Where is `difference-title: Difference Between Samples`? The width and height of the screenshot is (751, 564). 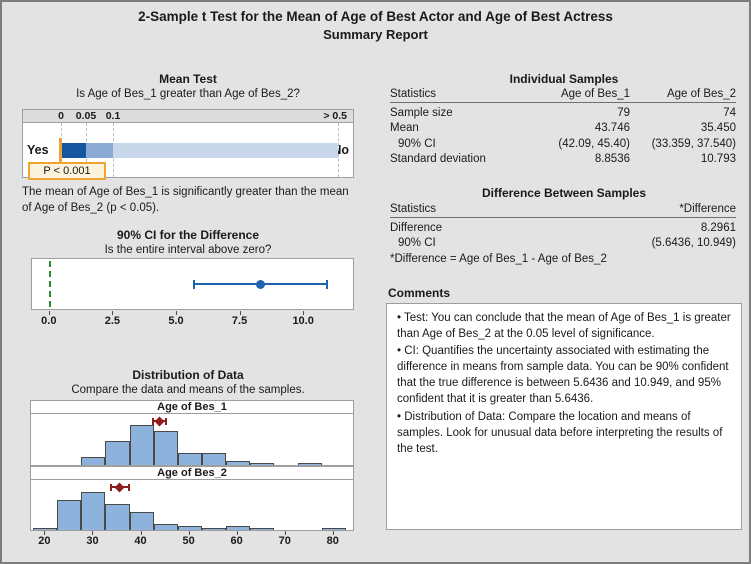
difference-title: Difference Between Samples is located at coordinates (564, 193).